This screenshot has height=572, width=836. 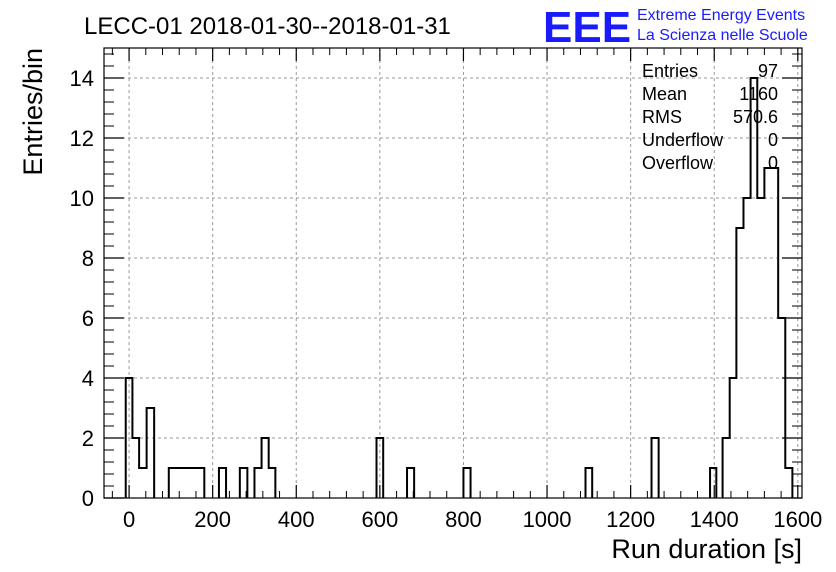 What do you see at coordinates (630, 519) in the screenshot?
I see `x-tick-label: 1200` at bounding box center [630, 519].